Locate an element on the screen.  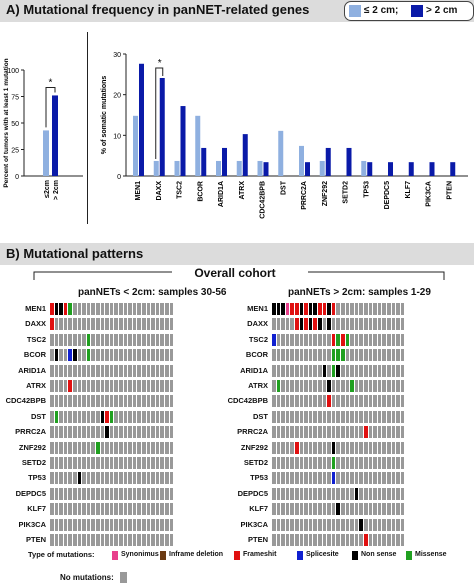
bar-prrc2a-large is located at coordinates (307, 169).